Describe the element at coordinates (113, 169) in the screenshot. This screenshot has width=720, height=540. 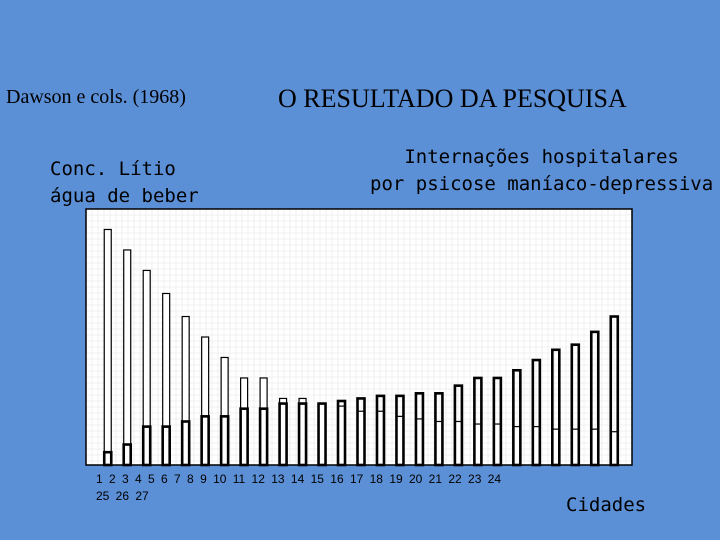
I see `series-label-lithium-line1: Conc. Lítio` at that location.